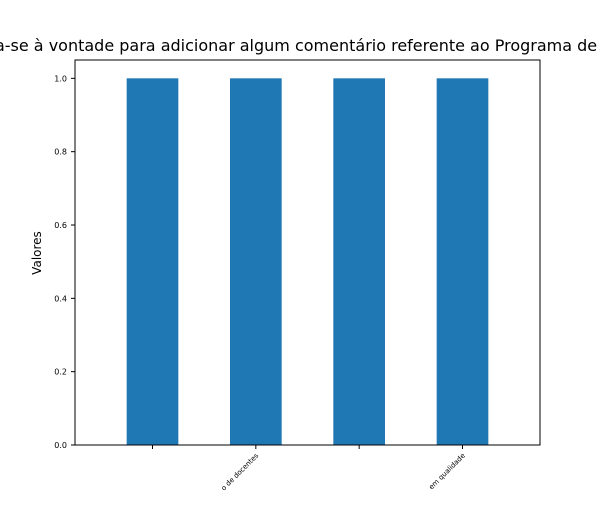  I want to click on y-axis-label: Valores, so click(37, 253).